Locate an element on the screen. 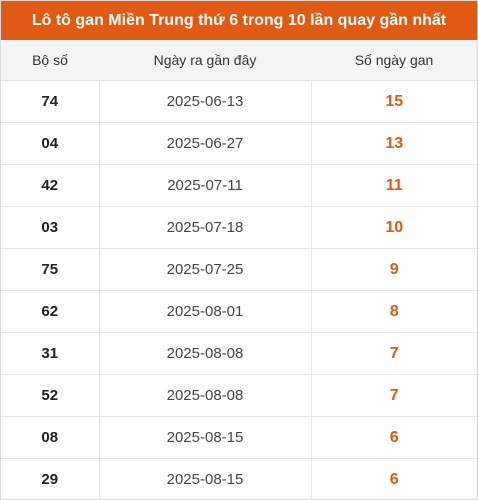  cell-number: 03 is located at coordinates (50, 227).